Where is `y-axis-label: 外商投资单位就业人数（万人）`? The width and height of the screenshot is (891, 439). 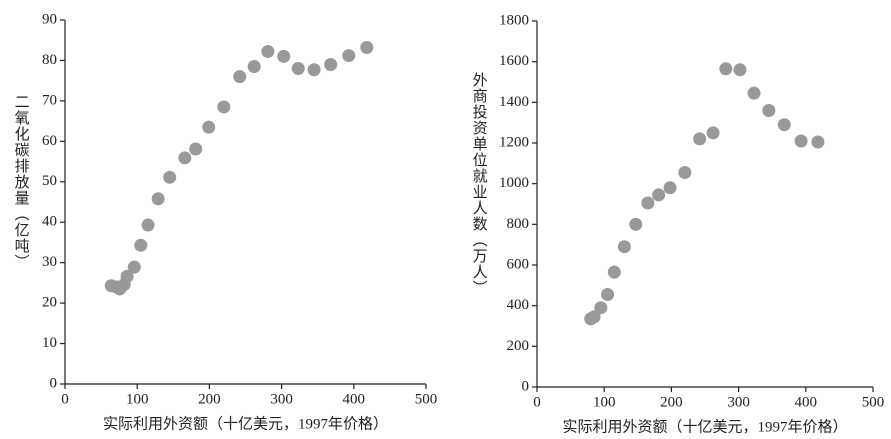 y-axis-label: 外商投资单位就业人数（万人） is located at coordinates (479, 184).